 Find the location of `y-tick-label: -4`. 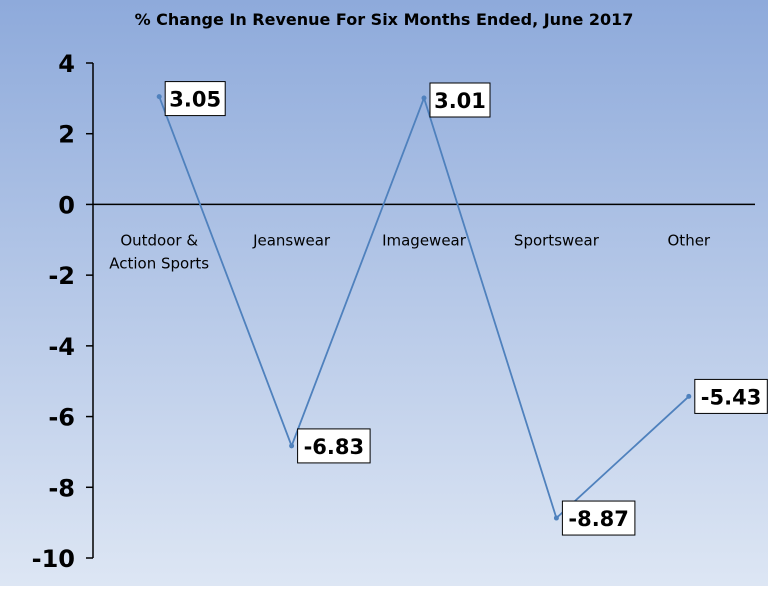

y-tick-label: -4 is located at coordinates (61, 347).